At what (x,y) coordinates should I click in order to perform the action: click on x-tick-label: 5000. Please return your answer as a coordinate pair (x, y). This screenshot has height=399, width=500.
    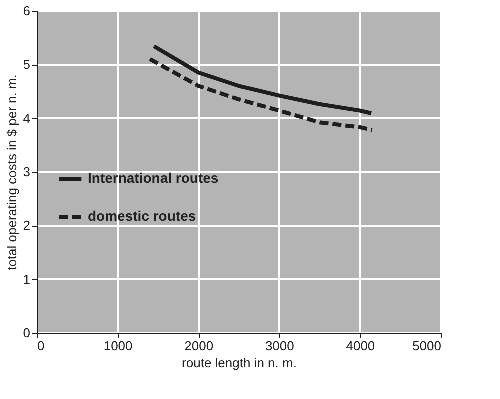
    Looking at the image, I should click on (427, 346).